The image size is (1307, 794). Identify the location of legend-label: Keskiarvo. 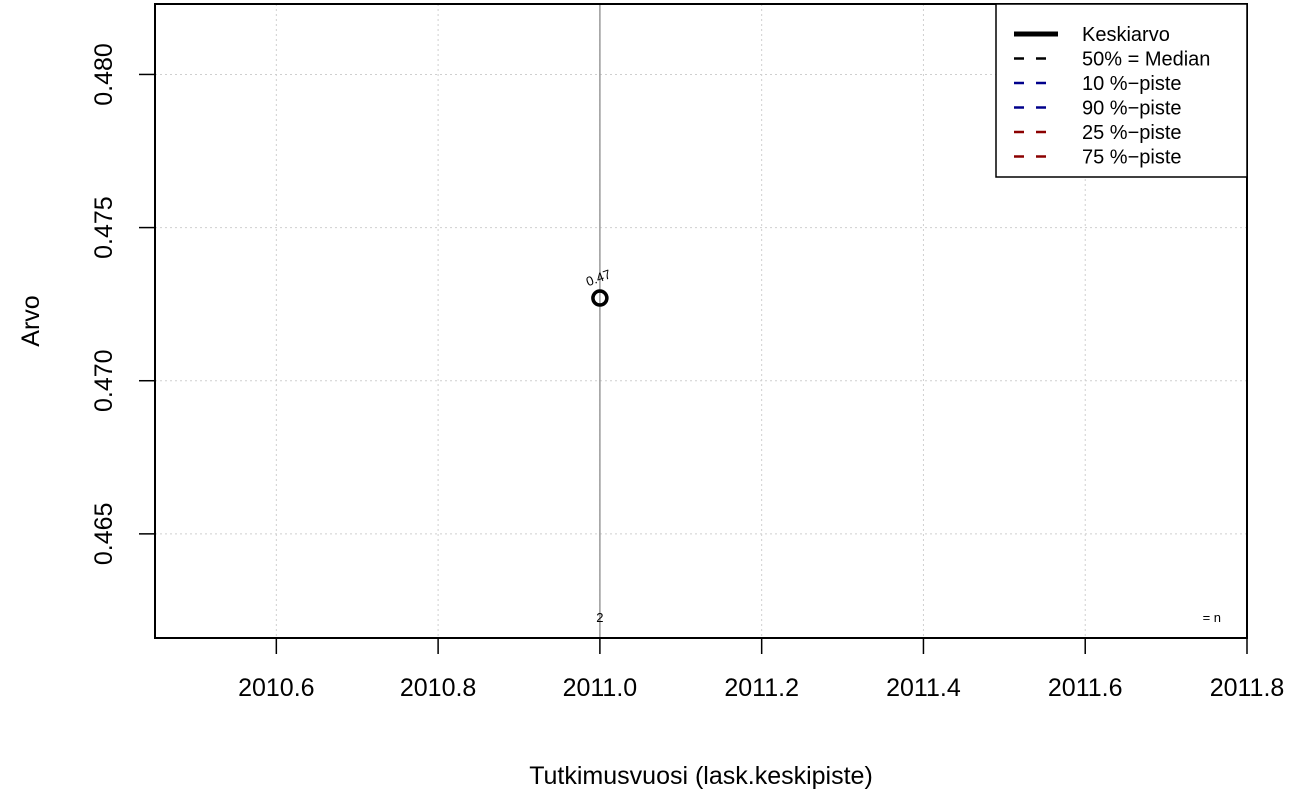
(1126, 35).